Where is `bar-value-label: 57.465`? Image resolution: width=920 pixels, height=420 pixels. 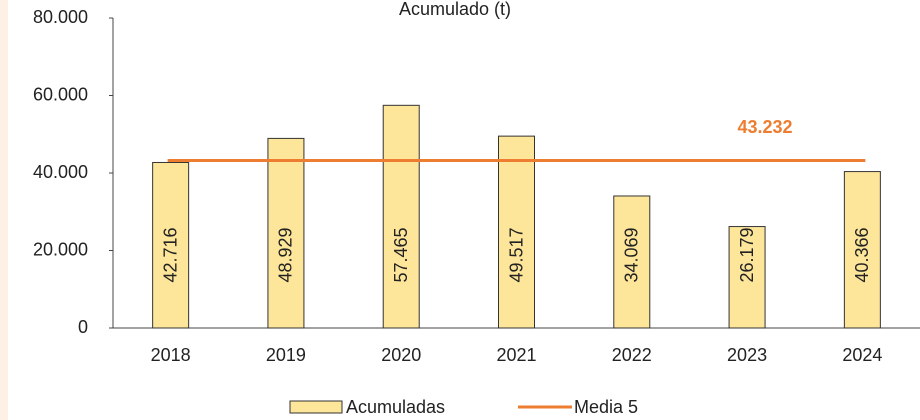 bar-value-label: 57.465 is located at coordinates (401, 254).